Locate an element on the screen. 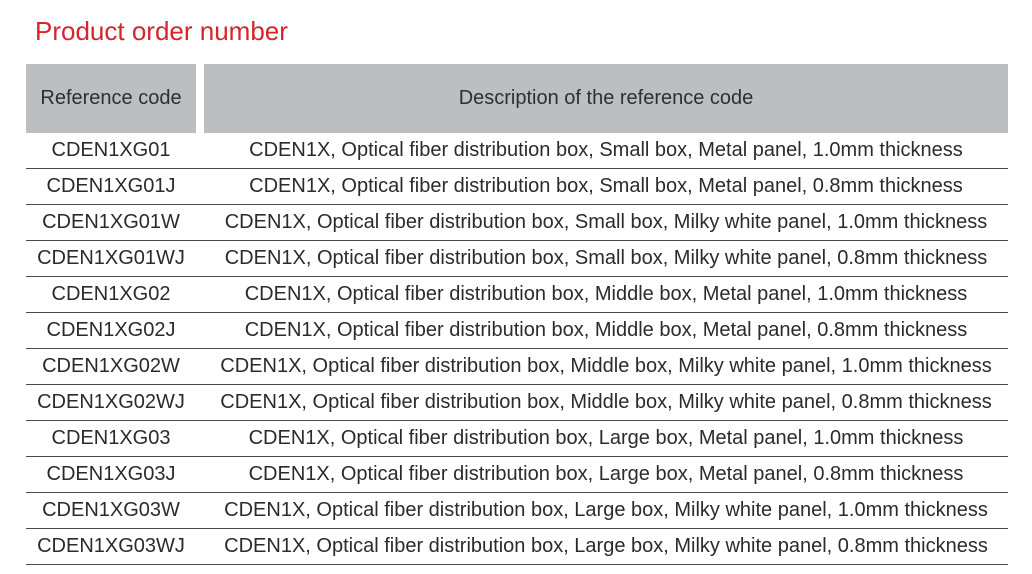  reference-code-cell: CDEN1XG01W is located at coordinates (111, 222).